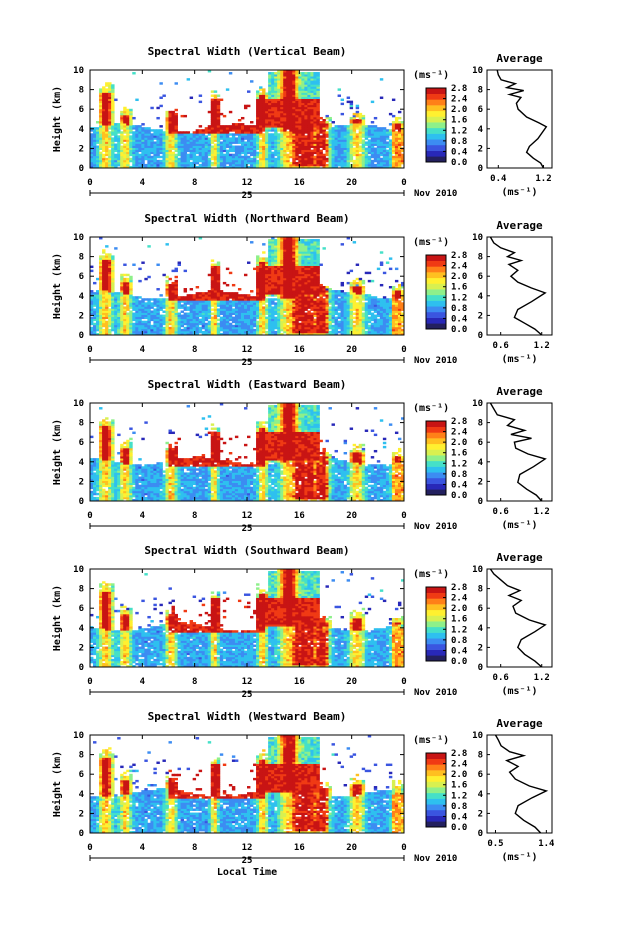 The height and width of the screenshot is (929, 620). What do you see at coordinates (436, 96) in the screenshot?
I see `colorbar-swatch` at bounding box center [436, 96].